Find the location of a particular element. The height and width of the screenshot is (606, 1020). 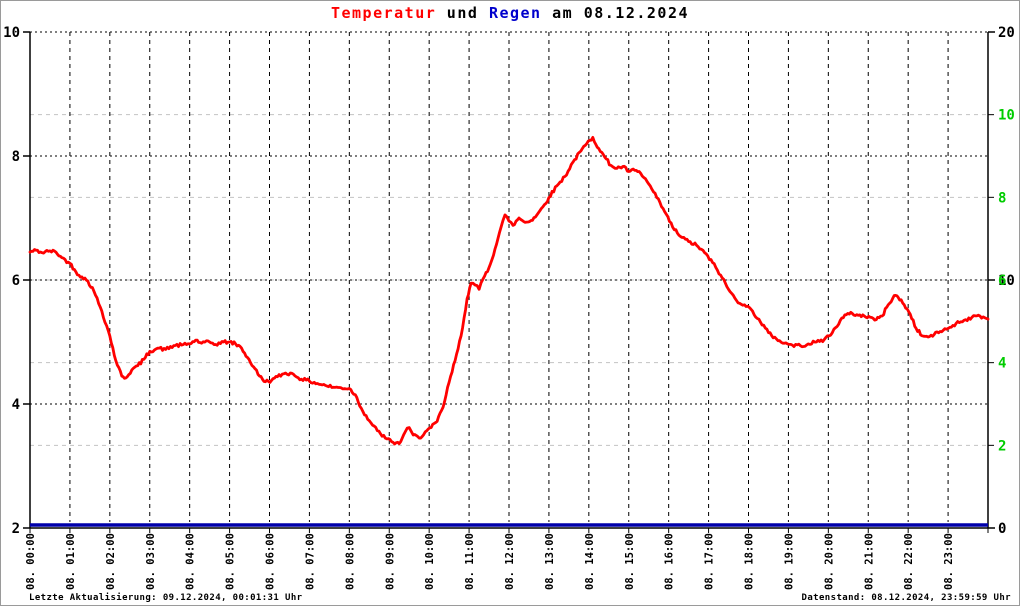

right-axis-green-tick-label-10: 10 is located at coordinates (1006, 116).